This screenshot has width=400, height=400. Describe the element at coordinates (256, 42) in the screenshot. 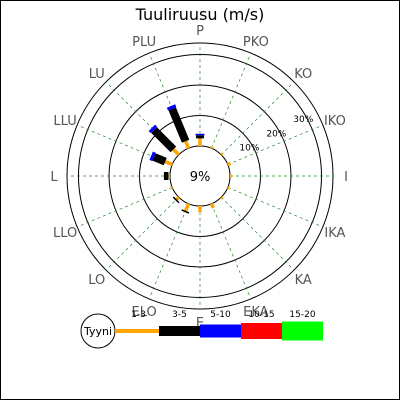

I see `direction-label-PKO: PKO` at that location.